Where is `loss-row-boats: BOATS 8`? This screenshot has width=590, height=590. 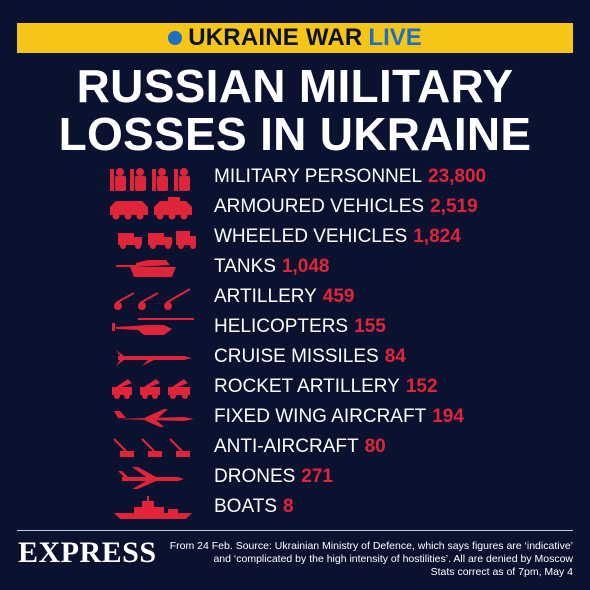
loss-row-boats: BOATS 8 is located at coordinates (295, 508).